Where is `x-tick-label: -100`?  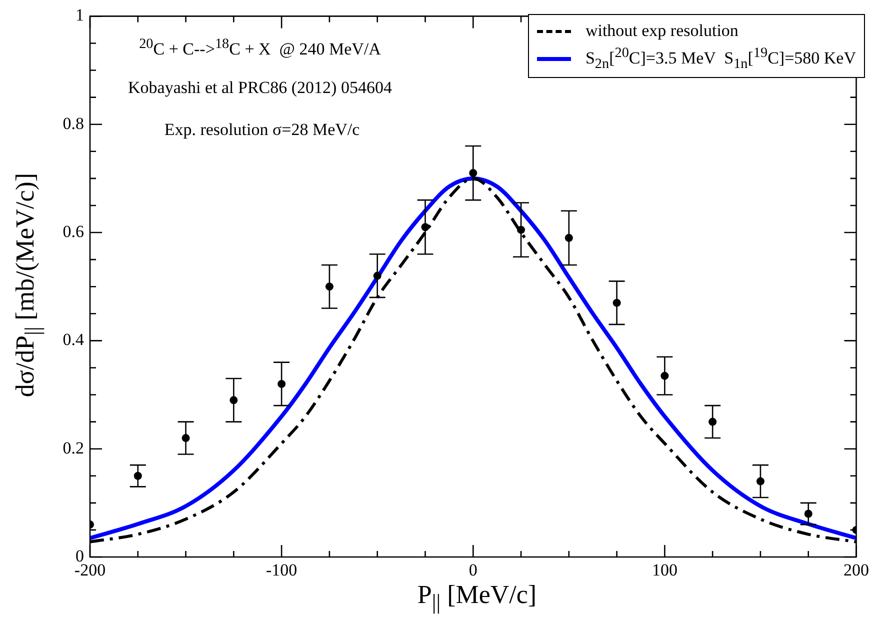
x-tick-label: -100 is located at coordinates (282, 570).